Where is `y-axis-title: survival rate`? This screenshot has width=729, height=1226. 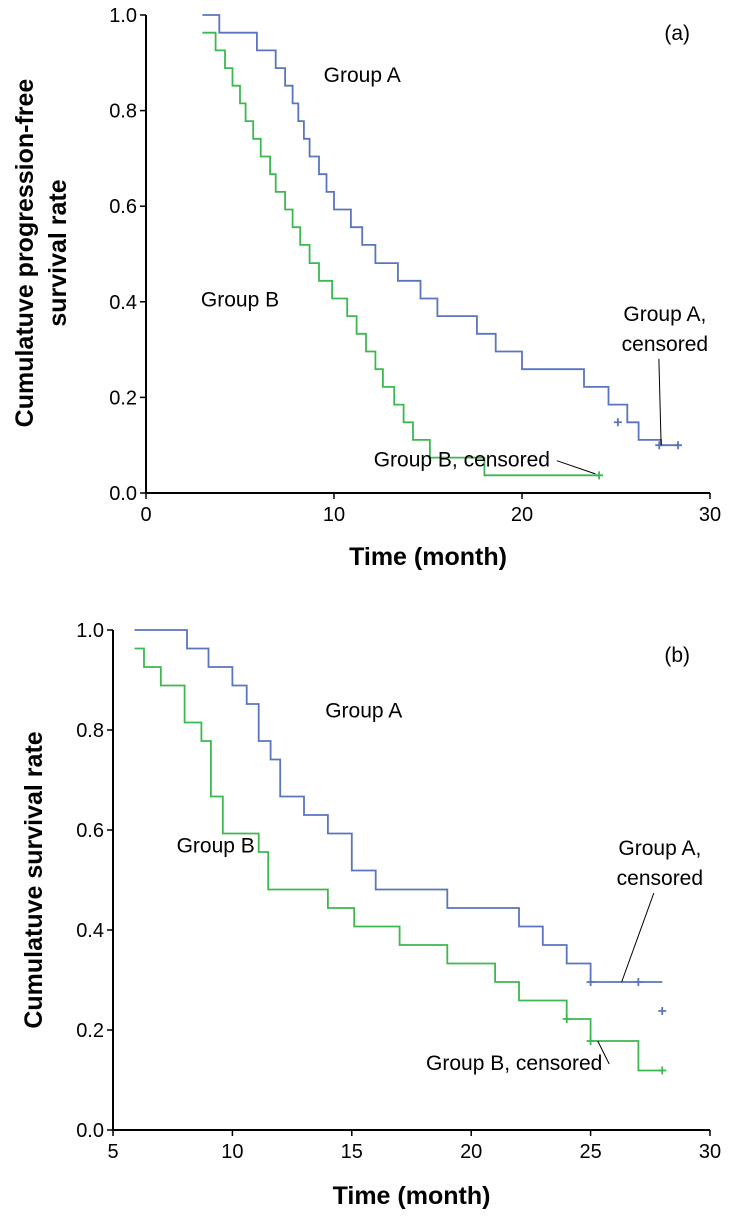
y-axis-title: survival rate is located at coordinates (58, 252).